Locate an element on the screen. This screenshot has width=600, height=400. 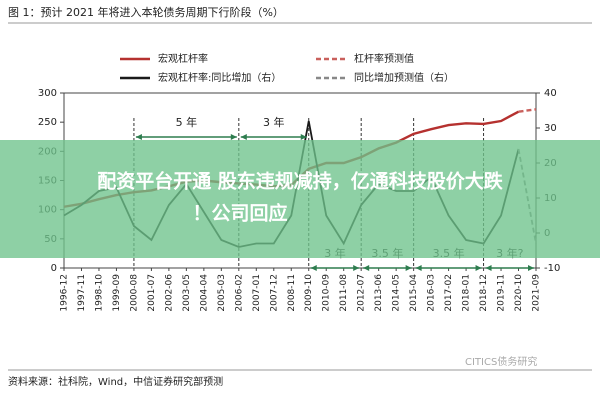
x-tick-label: 2019-11 is located at coordinates (502, 293).